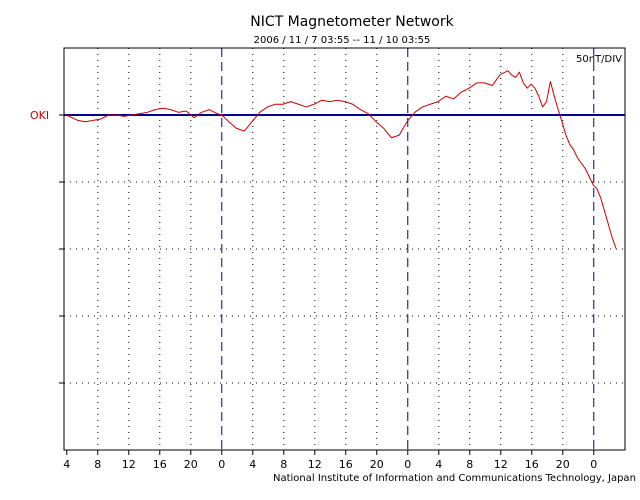  I want to click on x-ticks, so click(330, 452).